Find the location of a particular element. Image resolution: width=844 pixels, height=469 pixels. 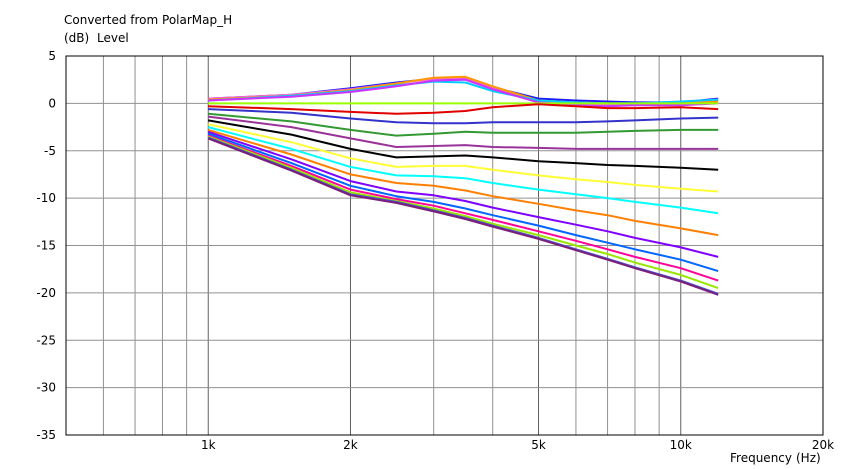

y-tick-label: -30 is located at coordinates (46, 388).